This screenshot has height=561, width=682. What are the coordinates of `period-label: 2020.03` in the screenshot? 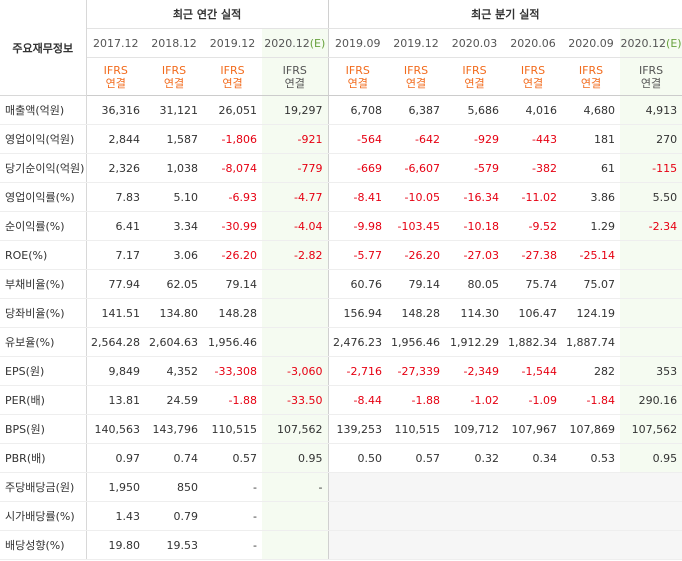 It's located at (474, 43).